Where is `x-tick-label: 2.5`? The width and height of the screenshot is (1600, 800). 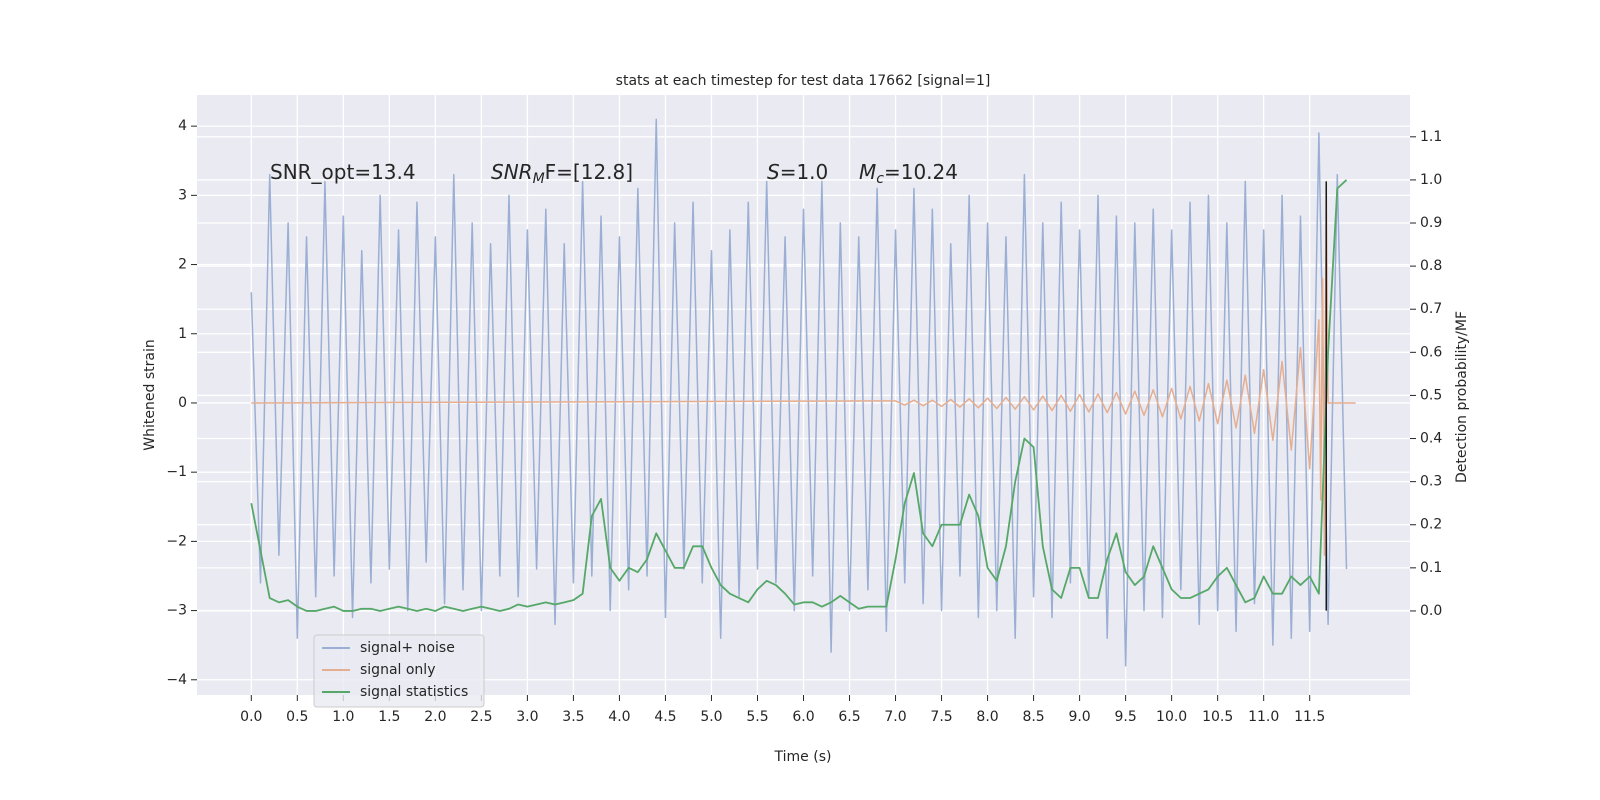 x-tick-label: 2.5 is located at coordinates (481, 717).